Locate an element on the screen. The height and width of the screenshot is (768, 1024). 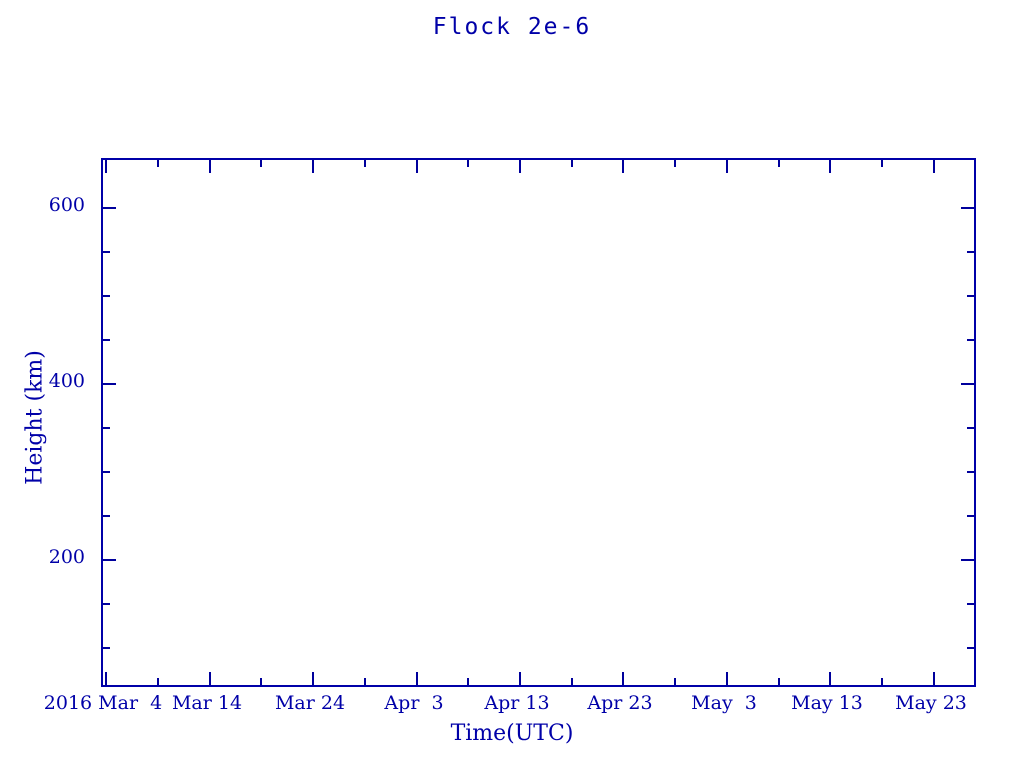
x-tick-label: Mar 24 is located at coordinates (310, 703).